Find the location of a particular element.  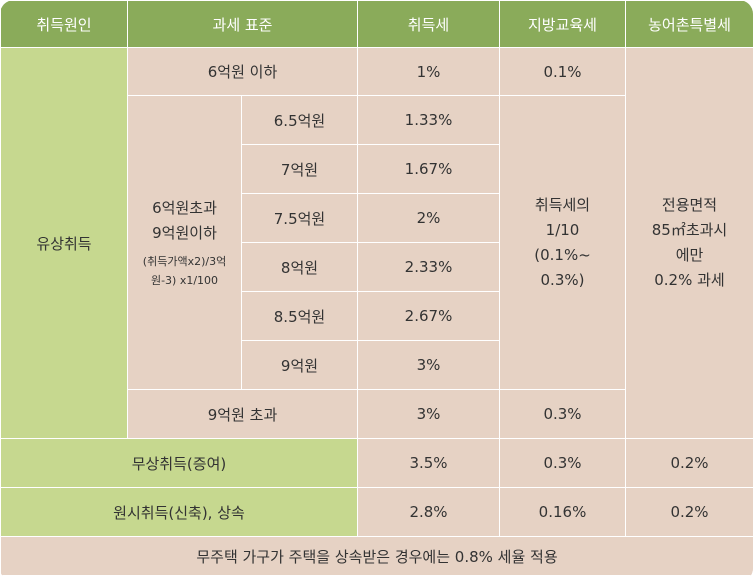

rural-line2: 85㎡초과시 is located at coordinates (689, 230).